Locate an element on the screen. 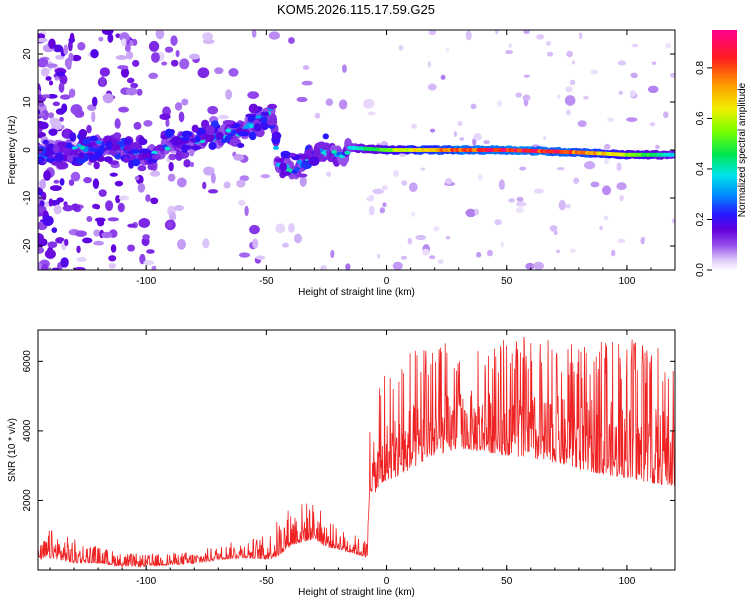 The height and width of the screenshot is (600, 750). spectrogram-x-tick-label: 50 is located at coordinates (507, 281).